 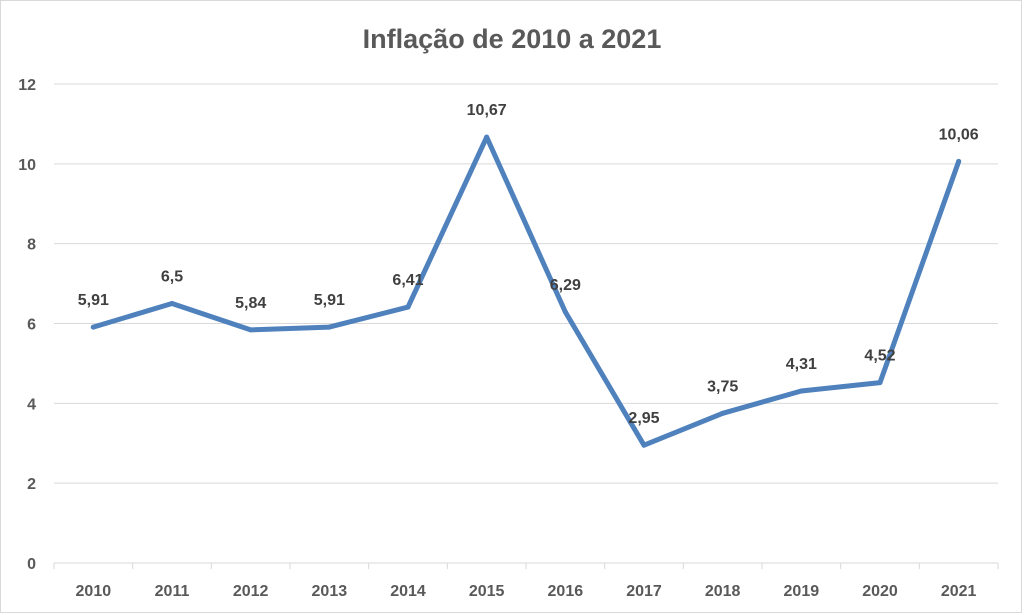 I want to click on y-tick-label: 6, so click(x=31, y=325).